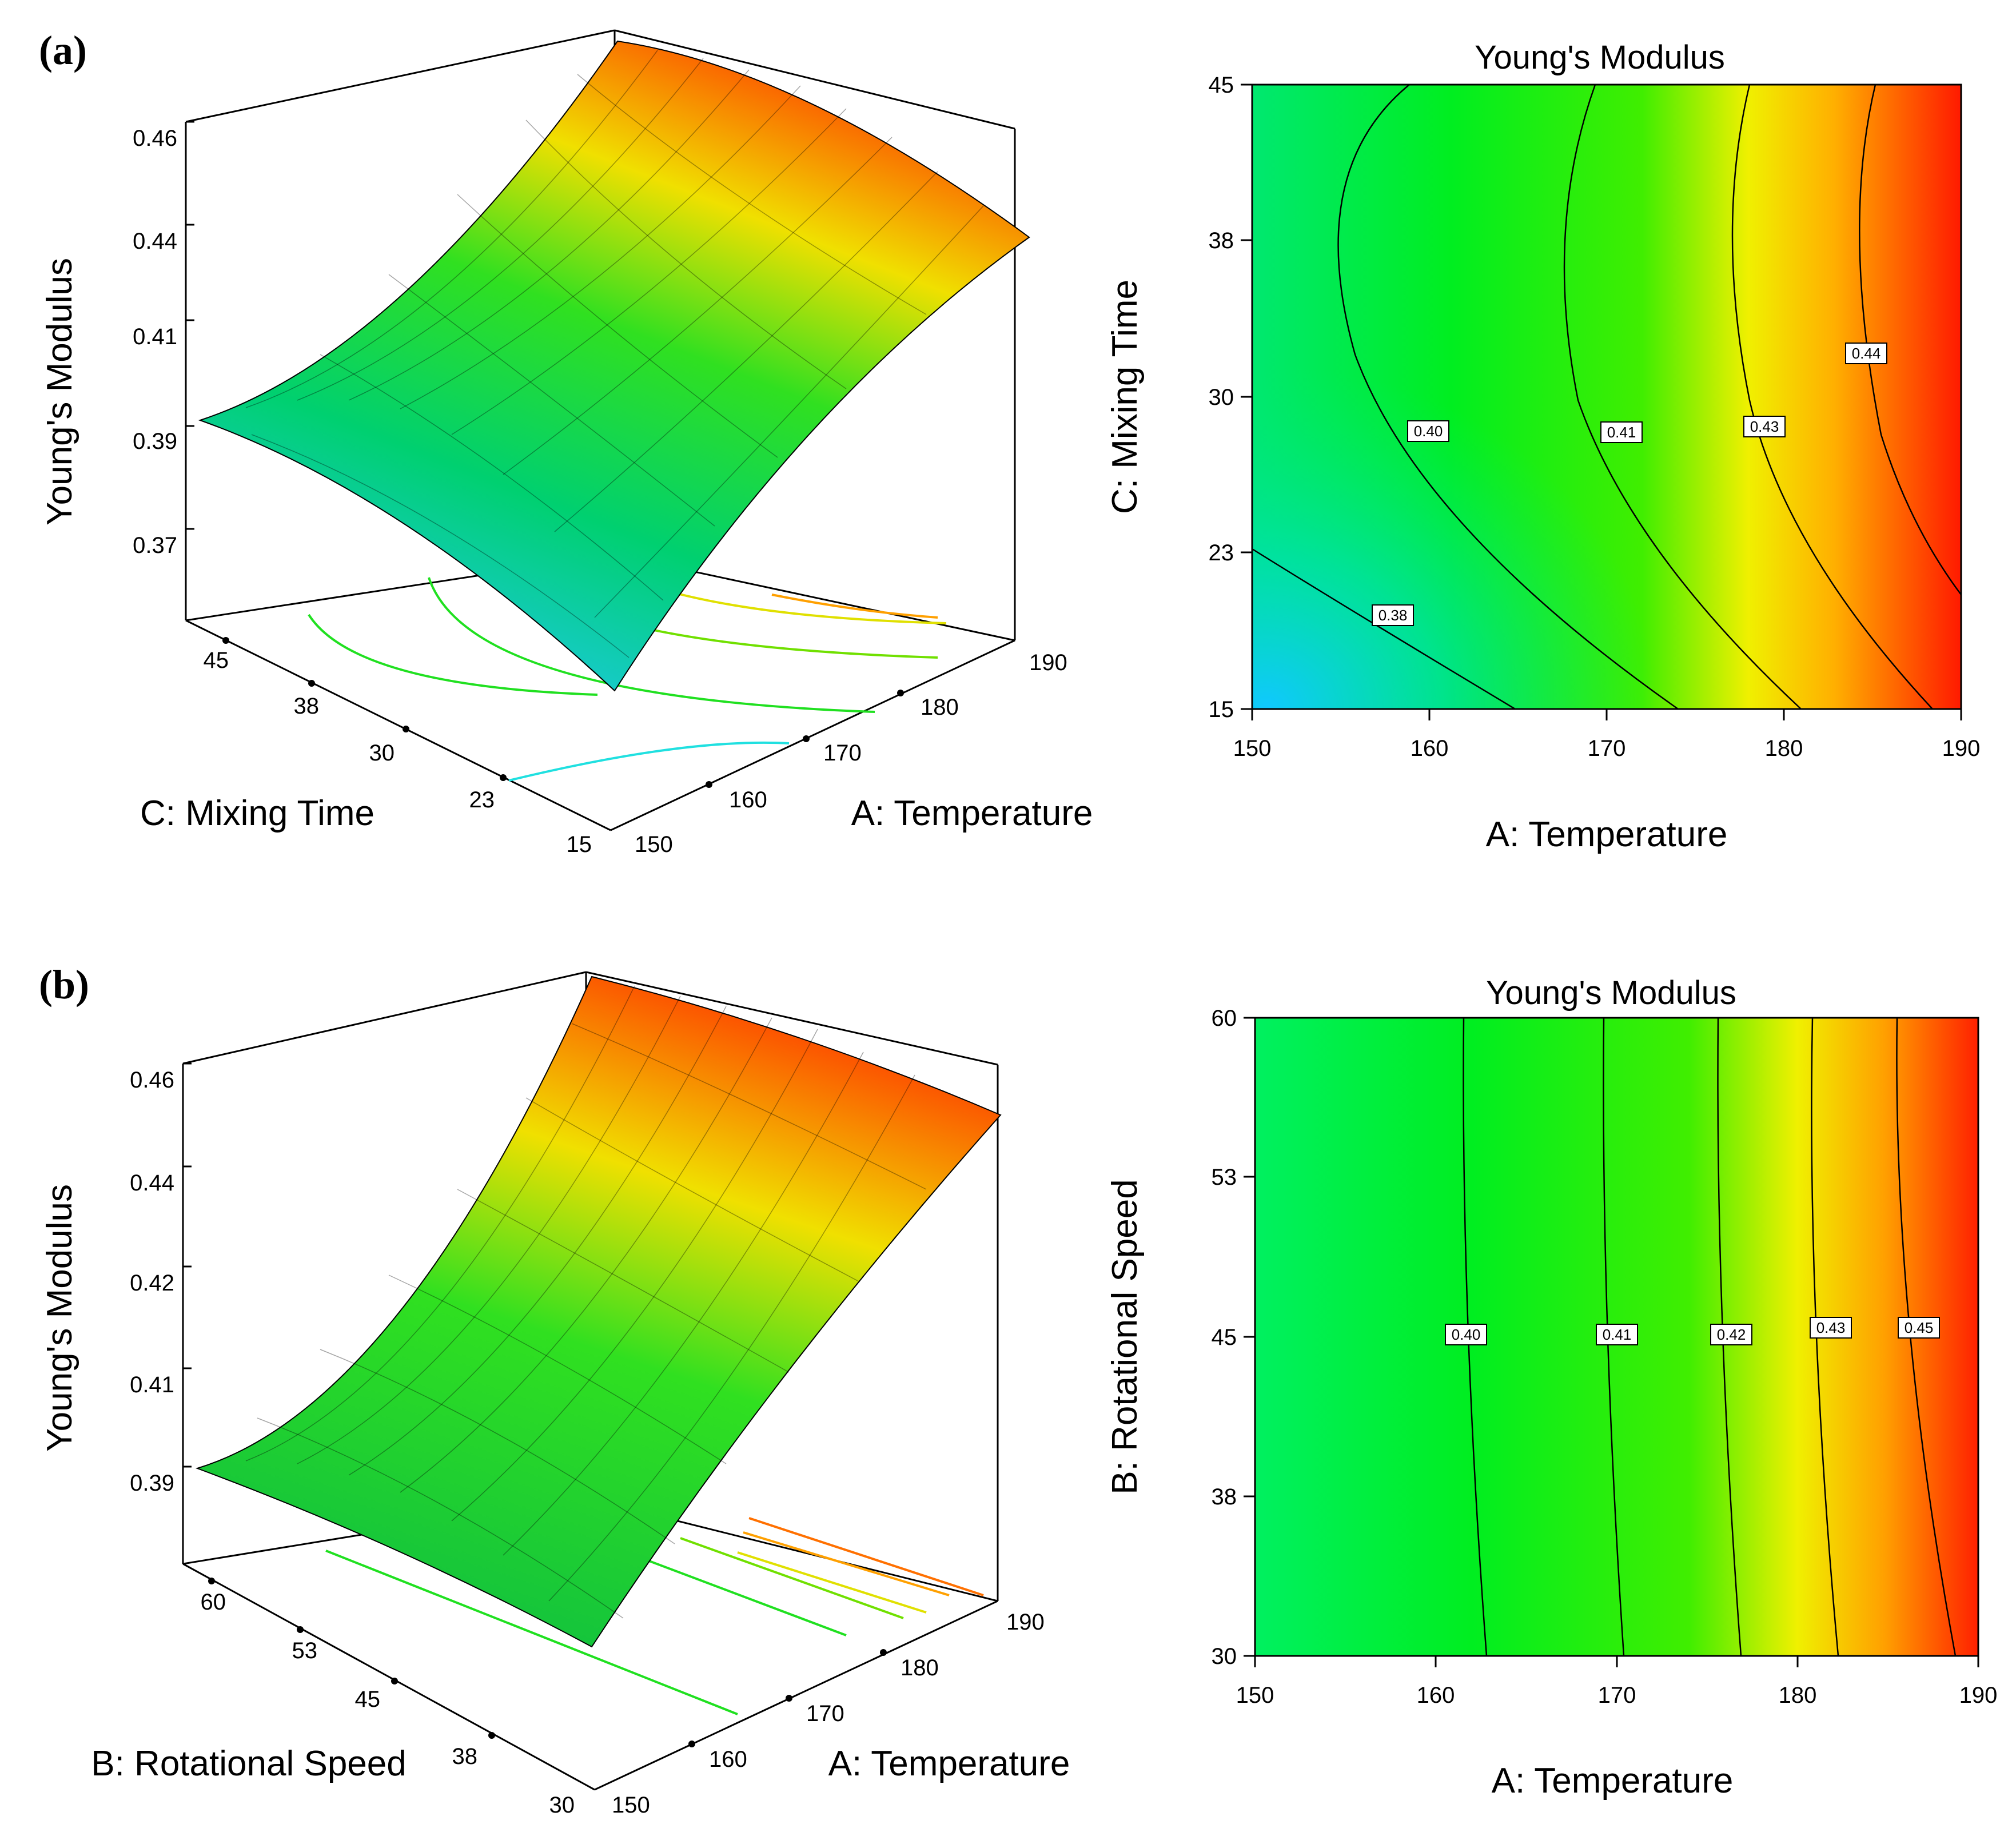 The width and height of the screenshot is (2016, 1824). I want to click on x-tick-dots-a, so click(805, 739).